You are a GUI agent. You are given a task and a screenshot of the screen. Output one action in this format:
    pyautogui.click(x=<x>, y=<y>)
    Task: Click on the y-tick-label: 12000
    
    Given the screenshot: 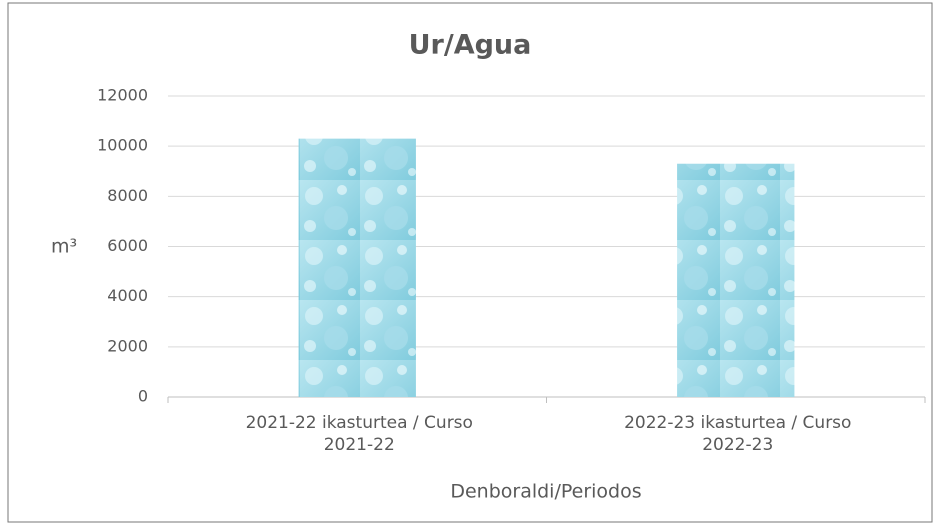 What is the action you would take?
    pyautogui.click(x=122, y=95)
    